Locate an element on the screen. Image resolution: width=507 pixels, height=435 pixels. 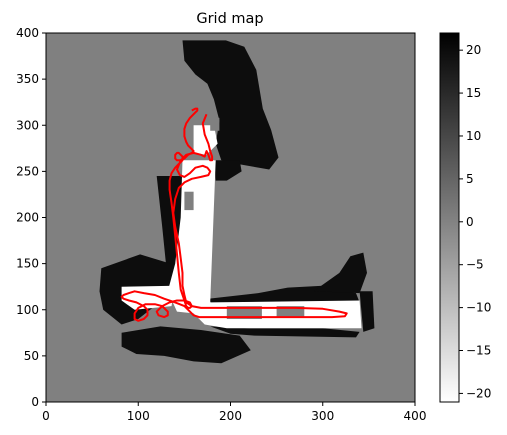
x-axis: 0 100 200 300 400 is located at coordinates (234, 412).